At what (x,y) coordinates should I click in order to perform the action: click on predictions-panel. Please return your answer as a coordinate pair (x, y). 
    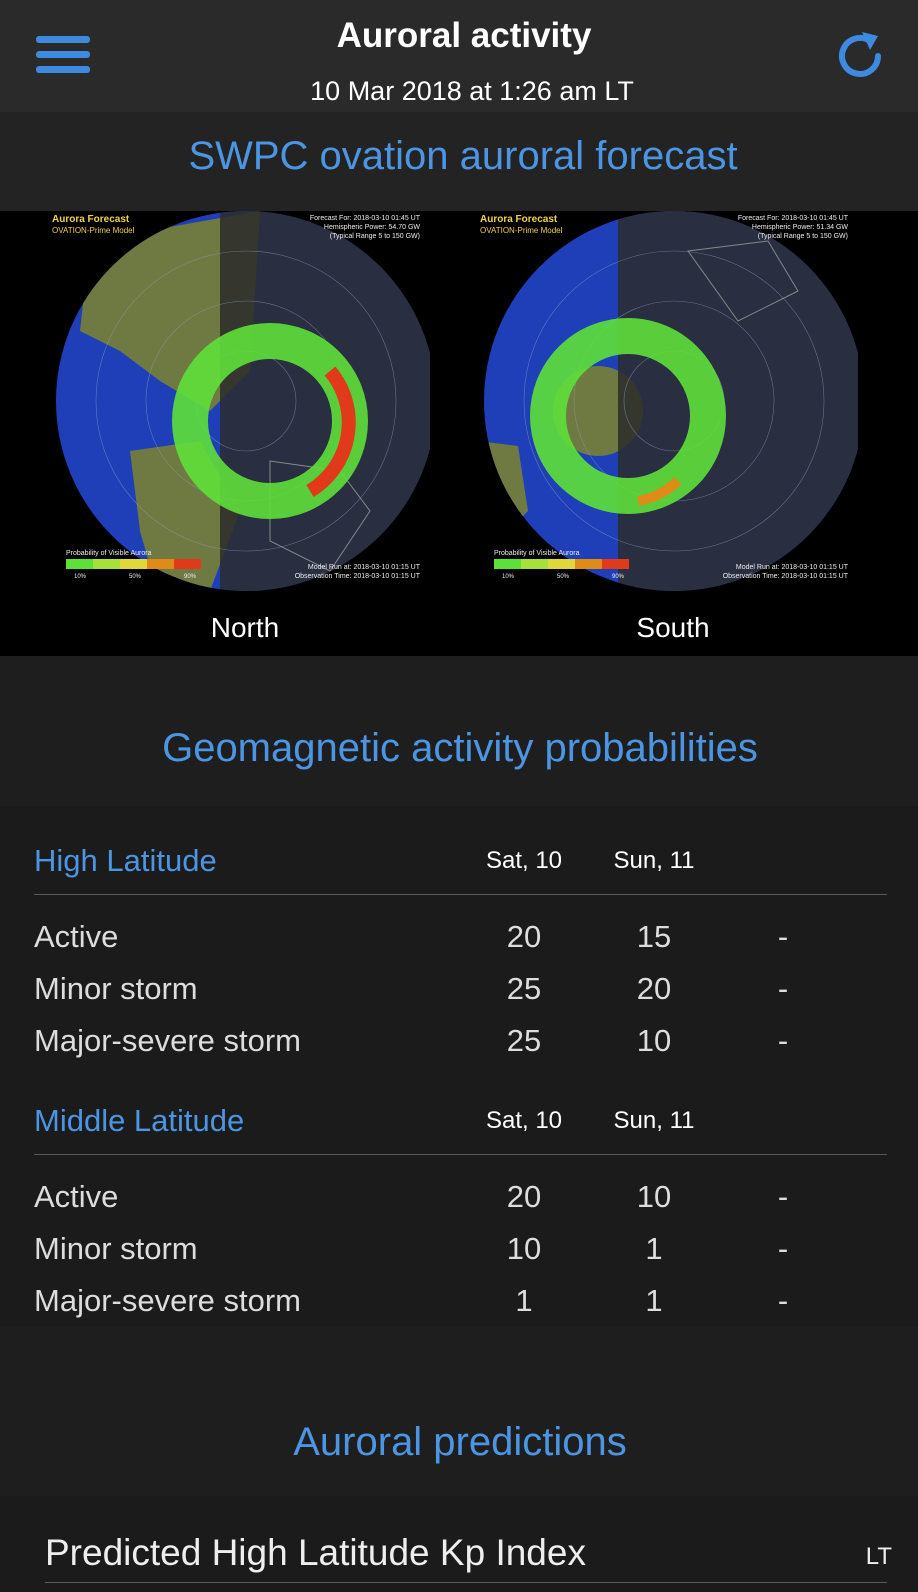
    Looking at the image, I should click on (459, 1544).